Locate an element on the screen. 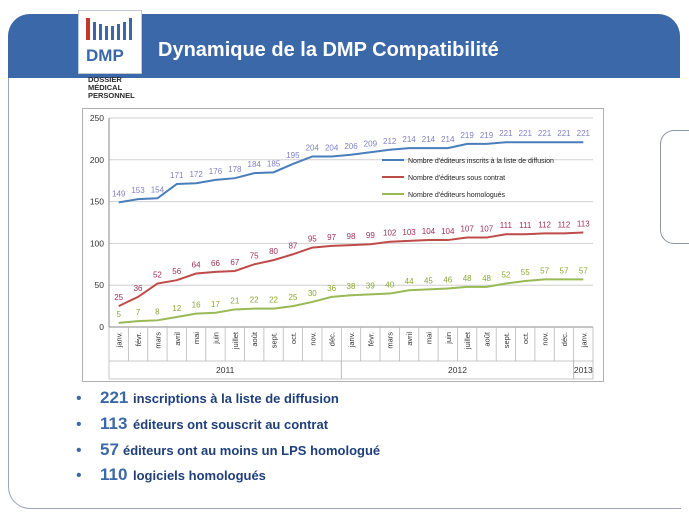 The height and width of the screenshot is (517, 689). x-tick-label: mai is located at coordinates (428, 338).